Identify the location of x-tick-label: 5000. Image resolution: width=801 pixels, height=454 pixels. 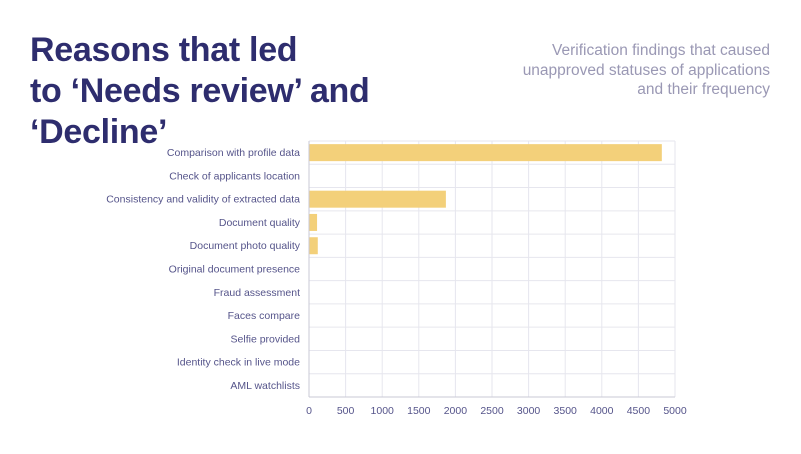
(675, 411).